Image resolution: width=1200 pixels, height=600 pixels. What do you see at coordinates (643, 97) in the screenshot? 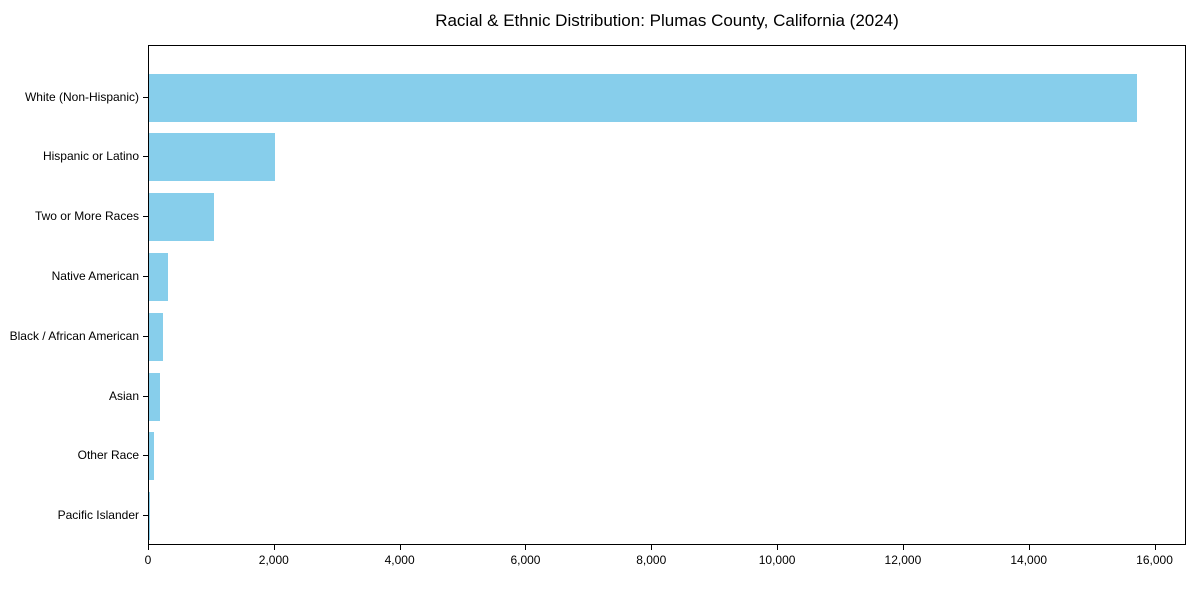
I see `bar-white-non-hispanic` at bounding box center [643, 97].